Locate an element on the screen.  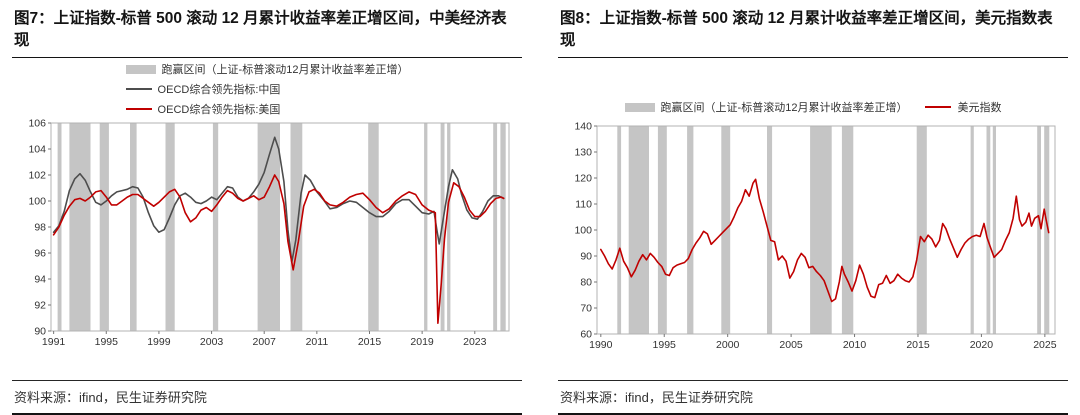
x-tick-label: 2015 is located at coordinates (370, 342).